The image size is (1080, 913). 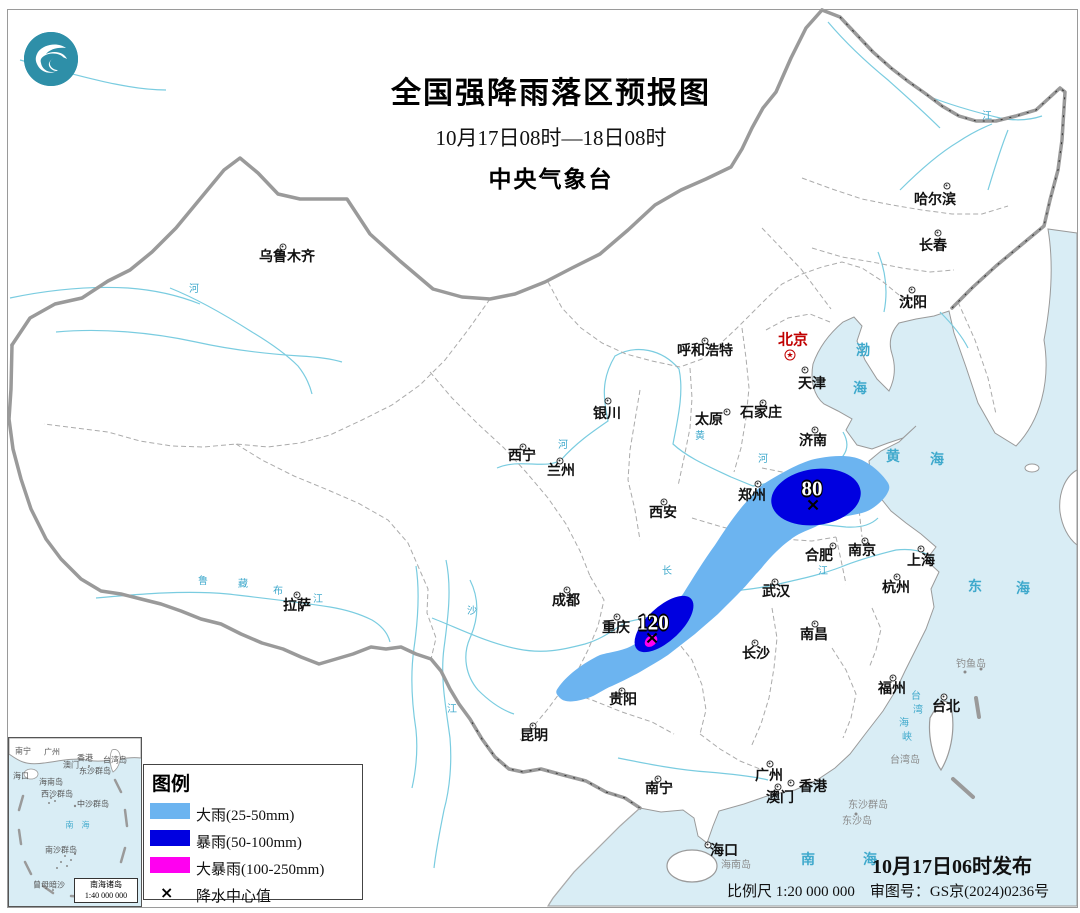 What do you see at coordinates (918, 710) in the screenshot?
I see `strait-label-1: 湾` at bounding box center [918, 710].